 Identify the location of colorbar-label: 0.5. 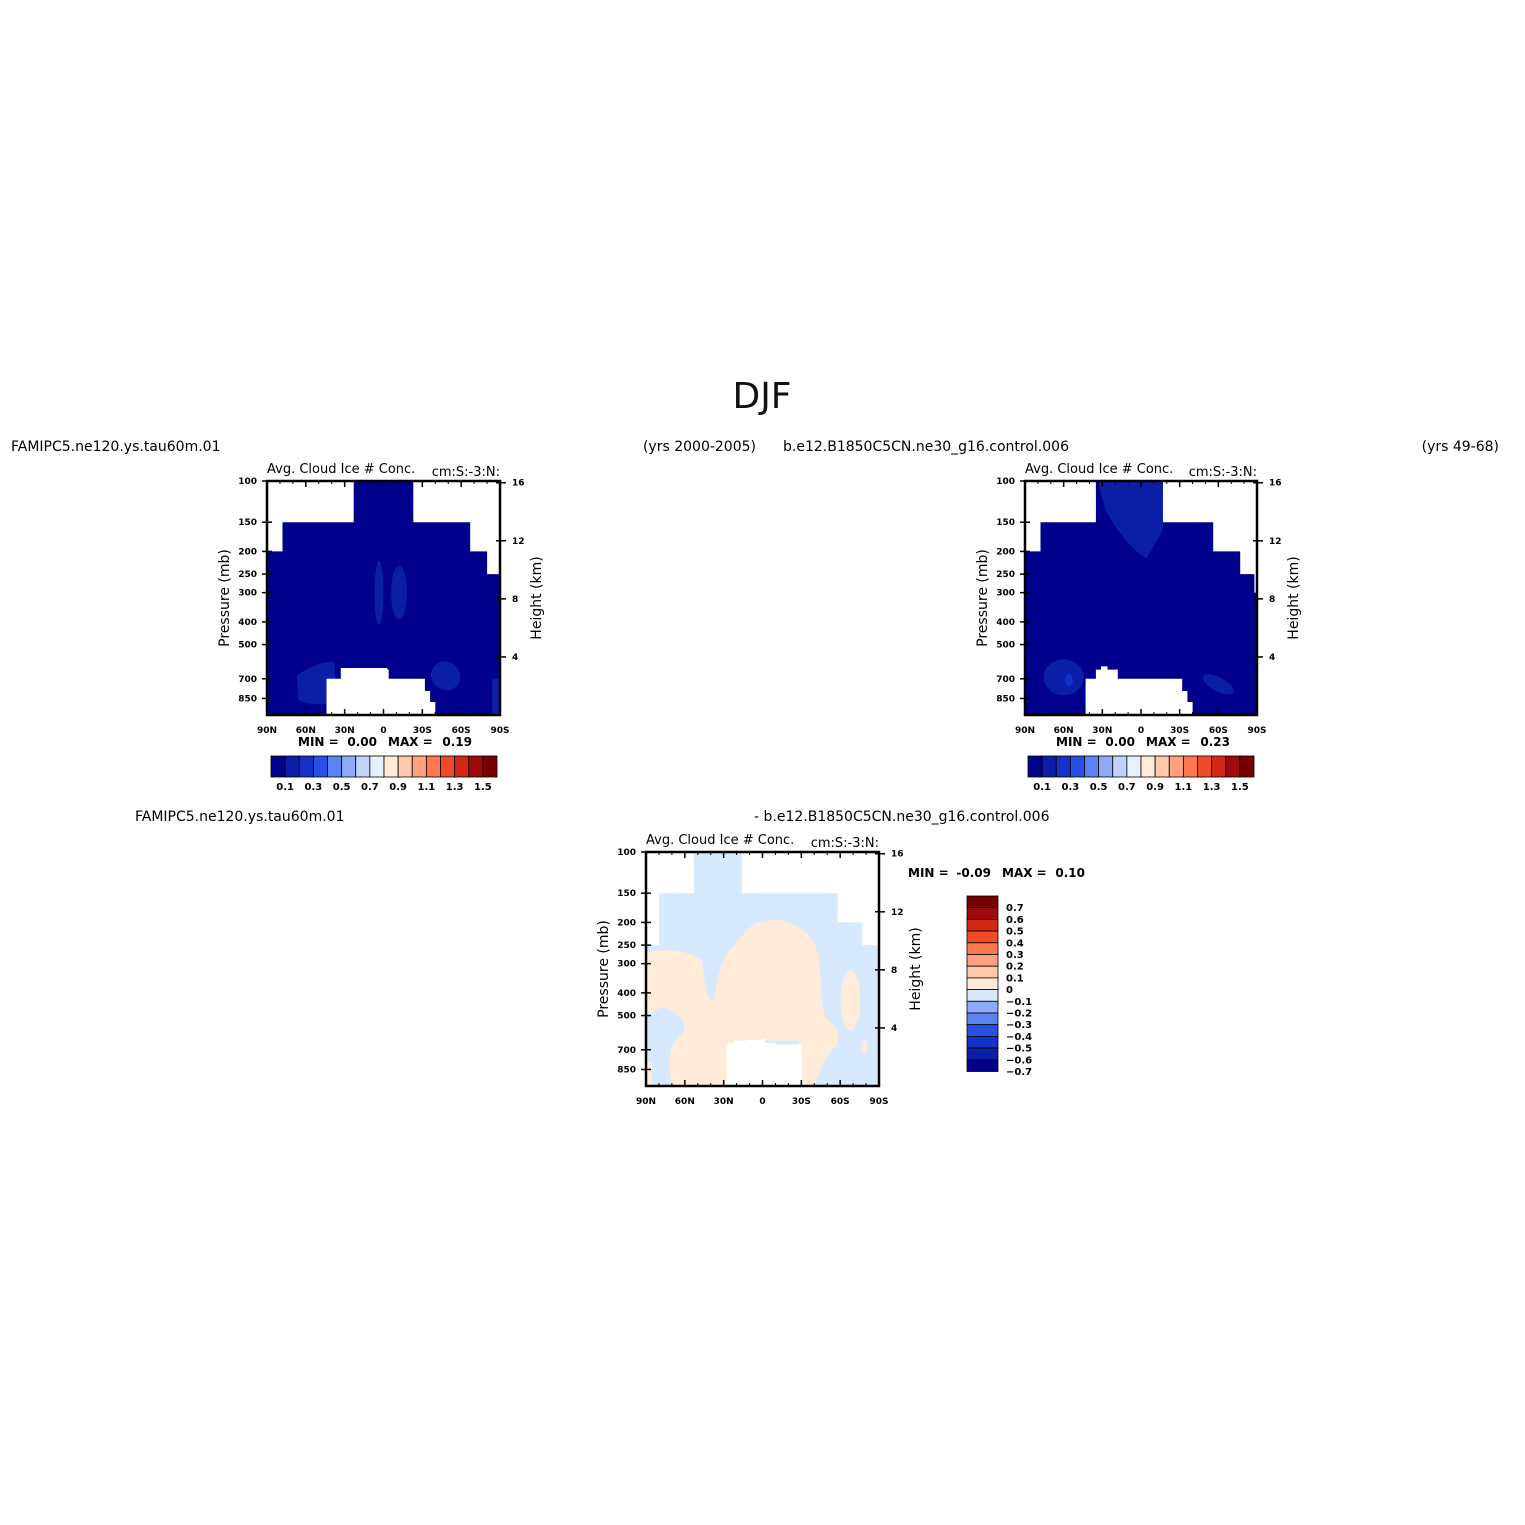
(1099, 787).